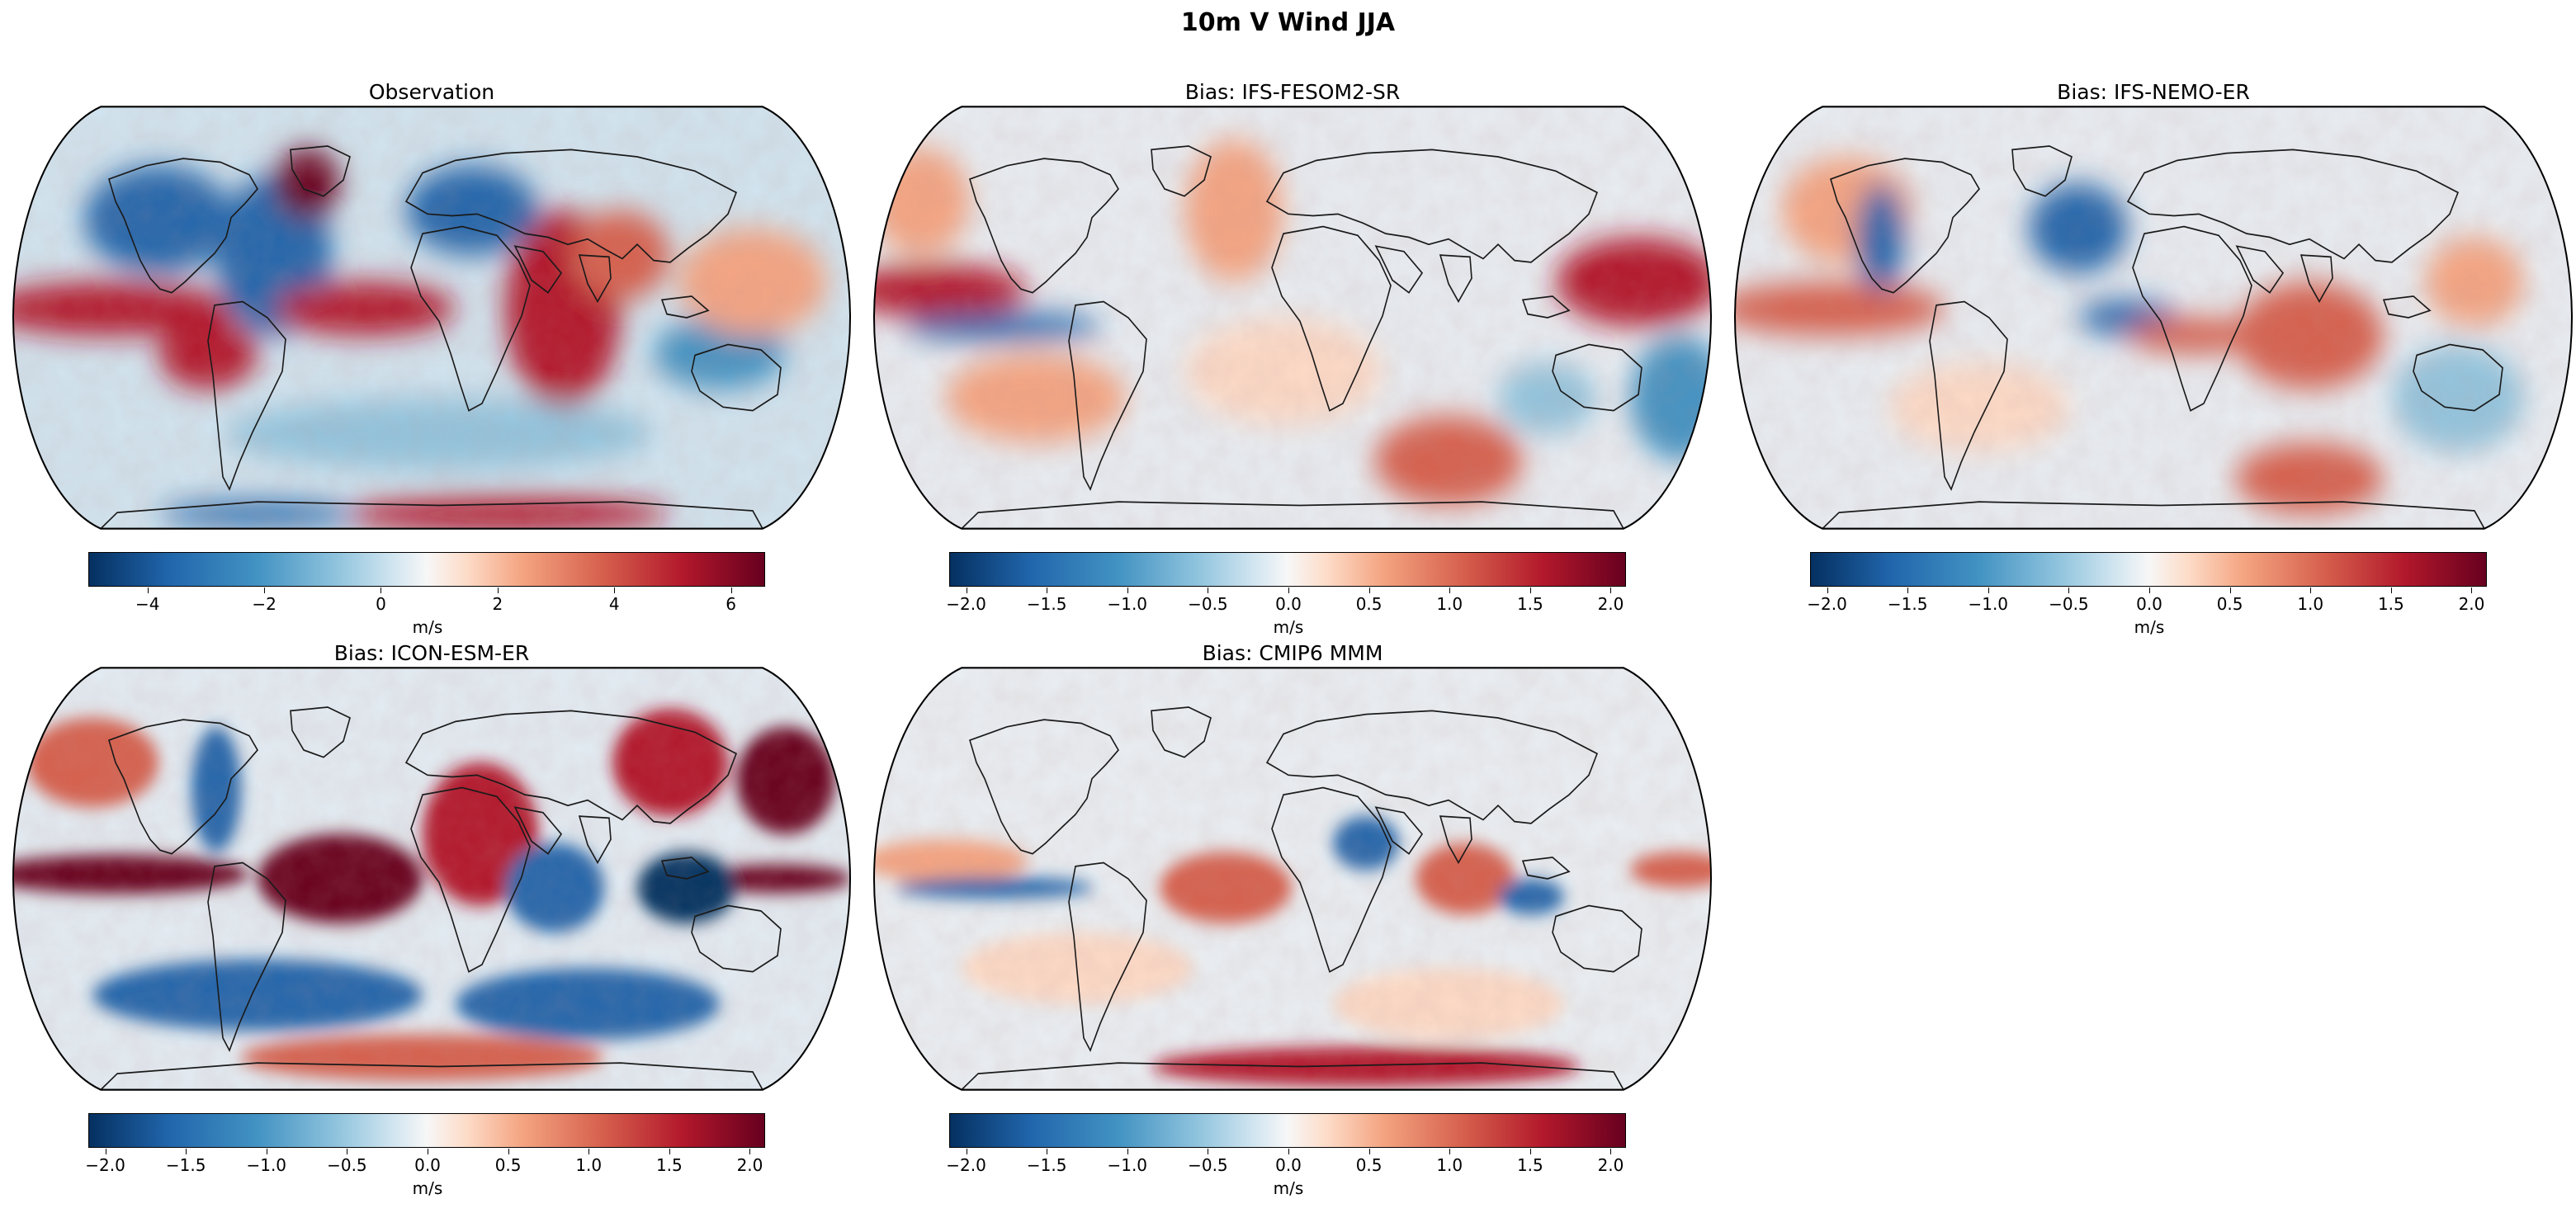 The image size is (2576, 1213). I want to click on colorbar-tick-label: 0, so click(381, 604).